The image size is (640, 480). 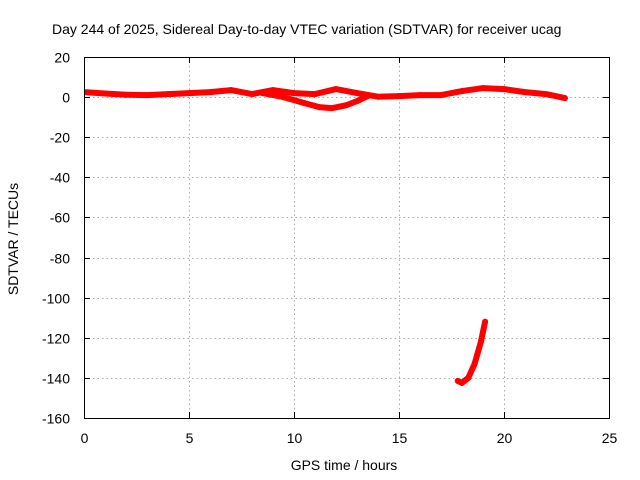 What do you see at coordinates (56, 299) in the screenshot?
I see `y-tick-label: -100` at bounding box center [56, 299].